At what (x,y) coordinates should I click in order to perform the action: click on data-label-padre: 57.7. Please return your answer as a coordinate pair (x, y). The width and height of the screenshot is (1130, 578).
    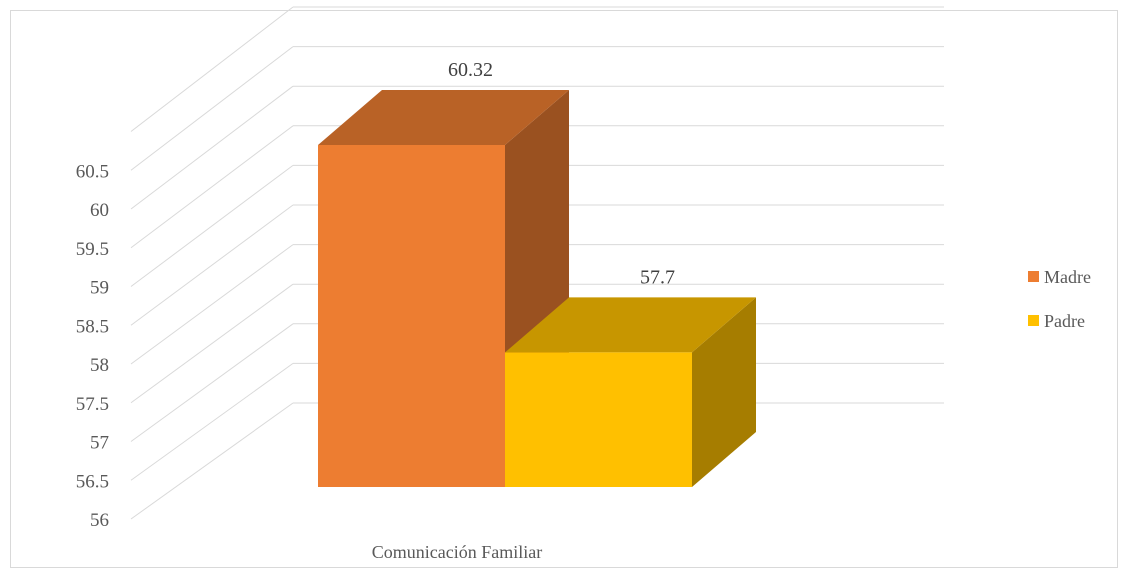
    Looking at the image, I should click on (657, 277).